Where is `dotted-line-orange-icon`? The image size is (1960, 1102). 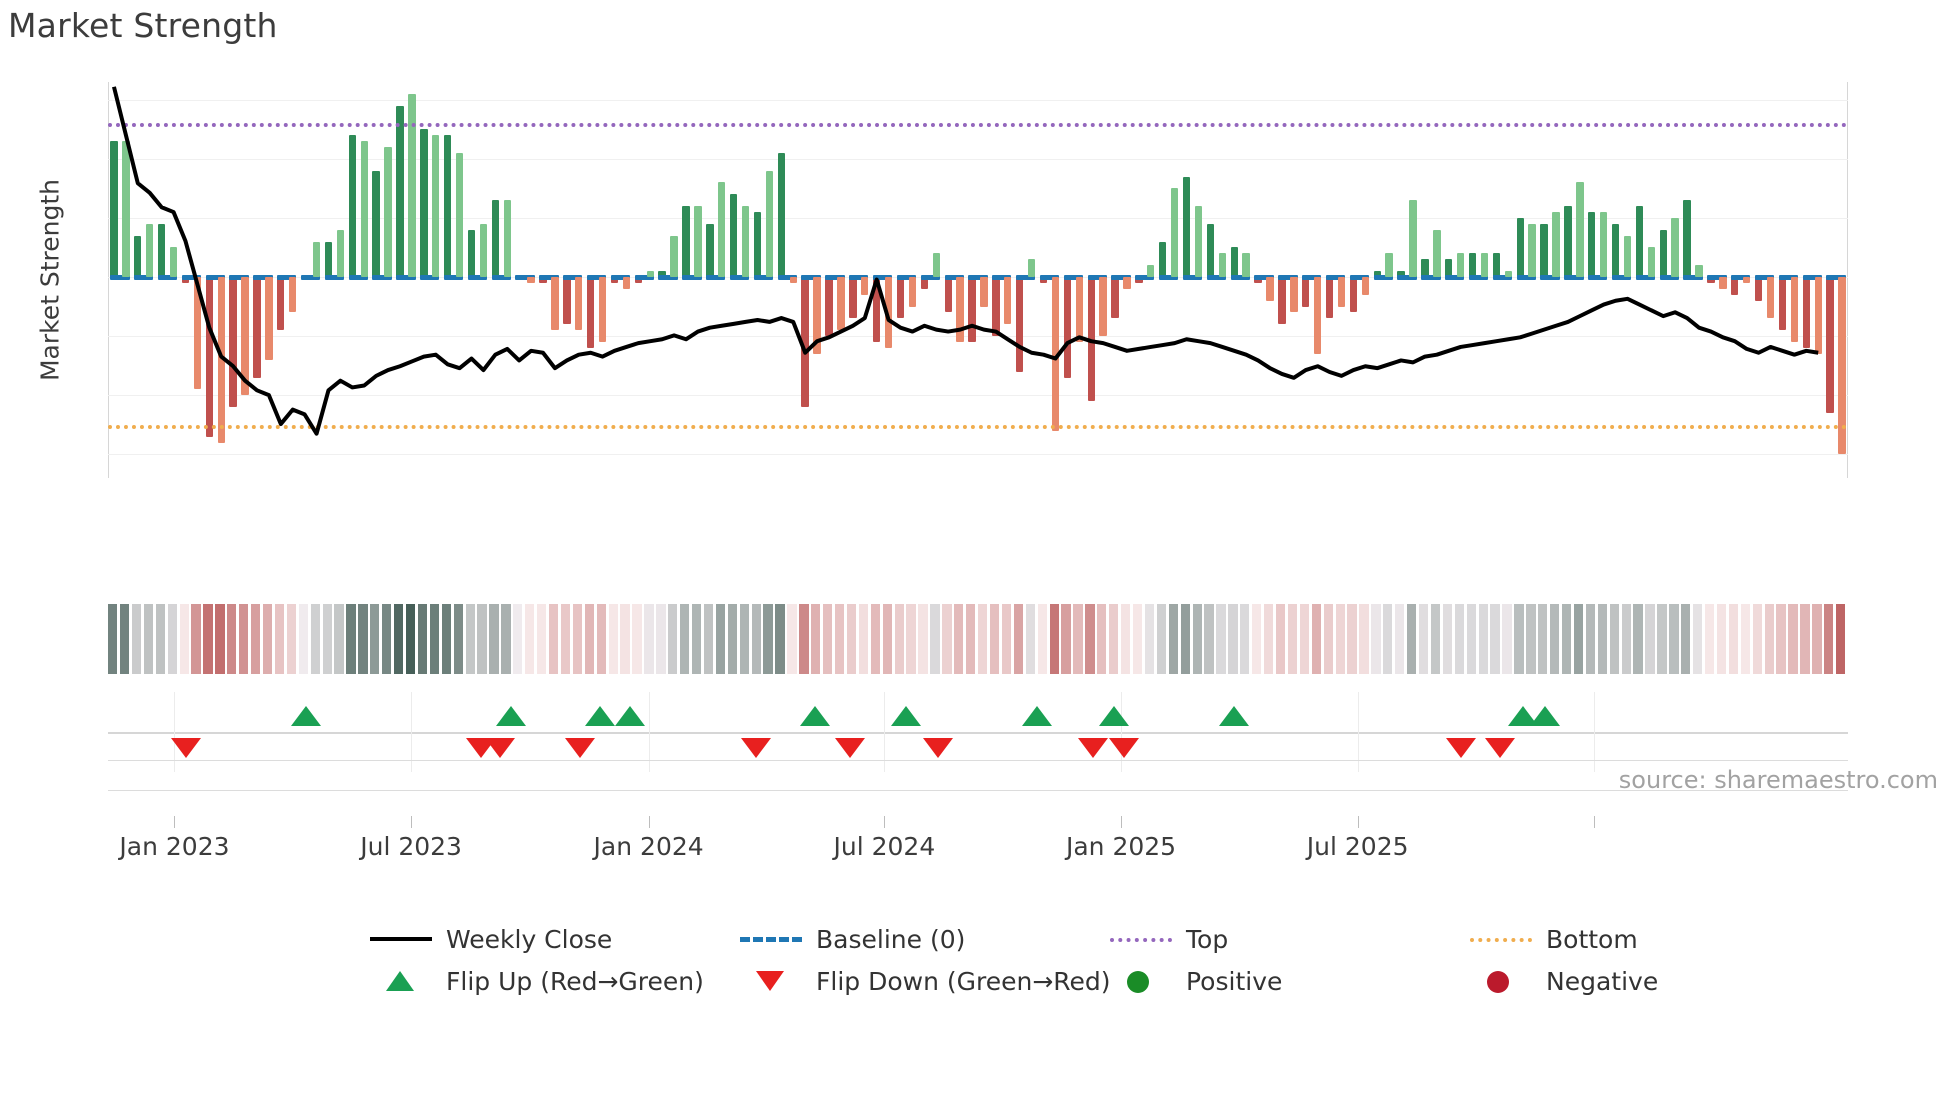 dotted-line-orange-icon is located at coordinates (1501, 939).